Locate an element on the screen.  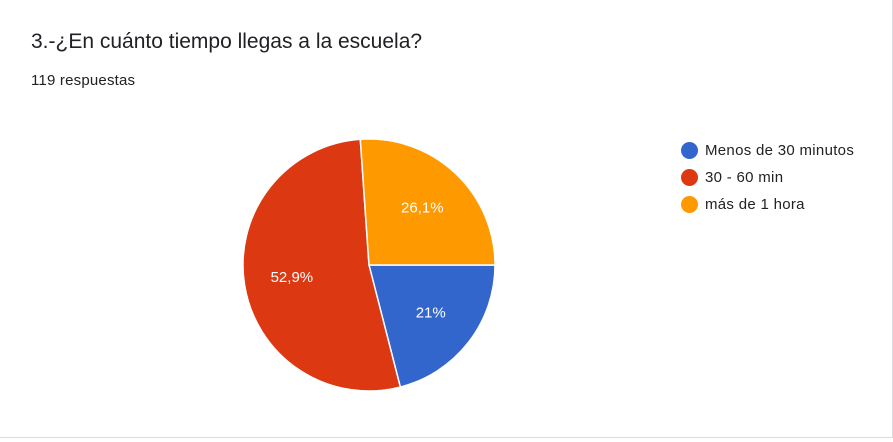
legend-item-menos-de-30-minutos: Menos de 30 minutos is located at coordinates (767, 150).